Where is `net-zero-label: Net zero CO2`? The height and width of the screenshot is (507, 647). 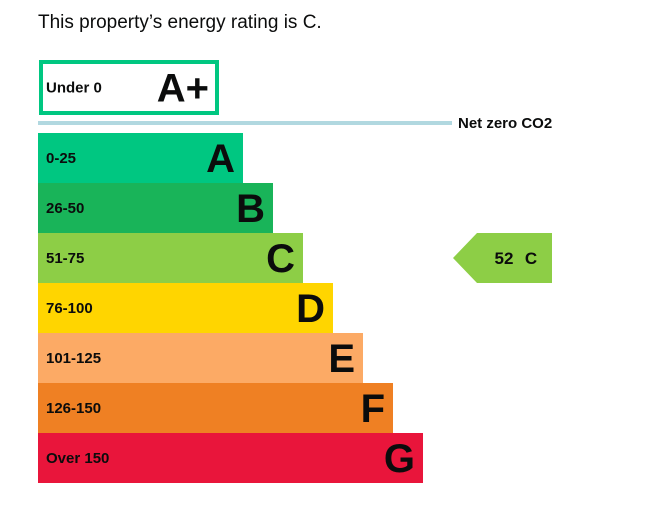 net-zero-label: Net zero CO2 is located at coordinates (505, 123).